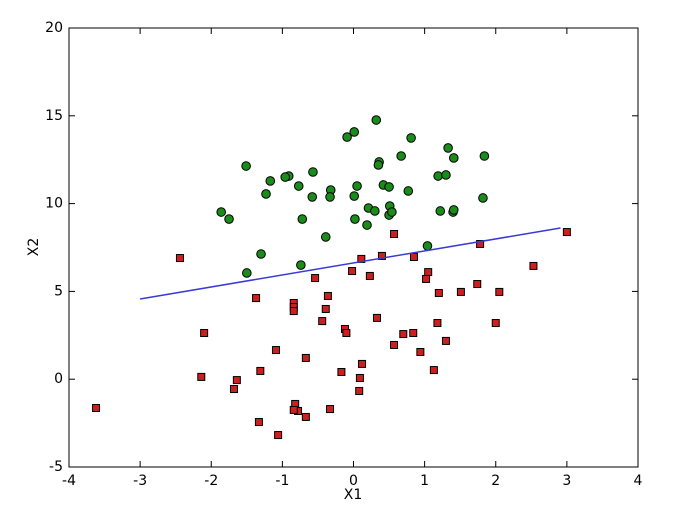 The width and height of the screenshot is (700, 513). What do you see at coordinates (56, 467) in the screenshot?
I see `y-tick-label: -5` at bounding box center [56, 467].